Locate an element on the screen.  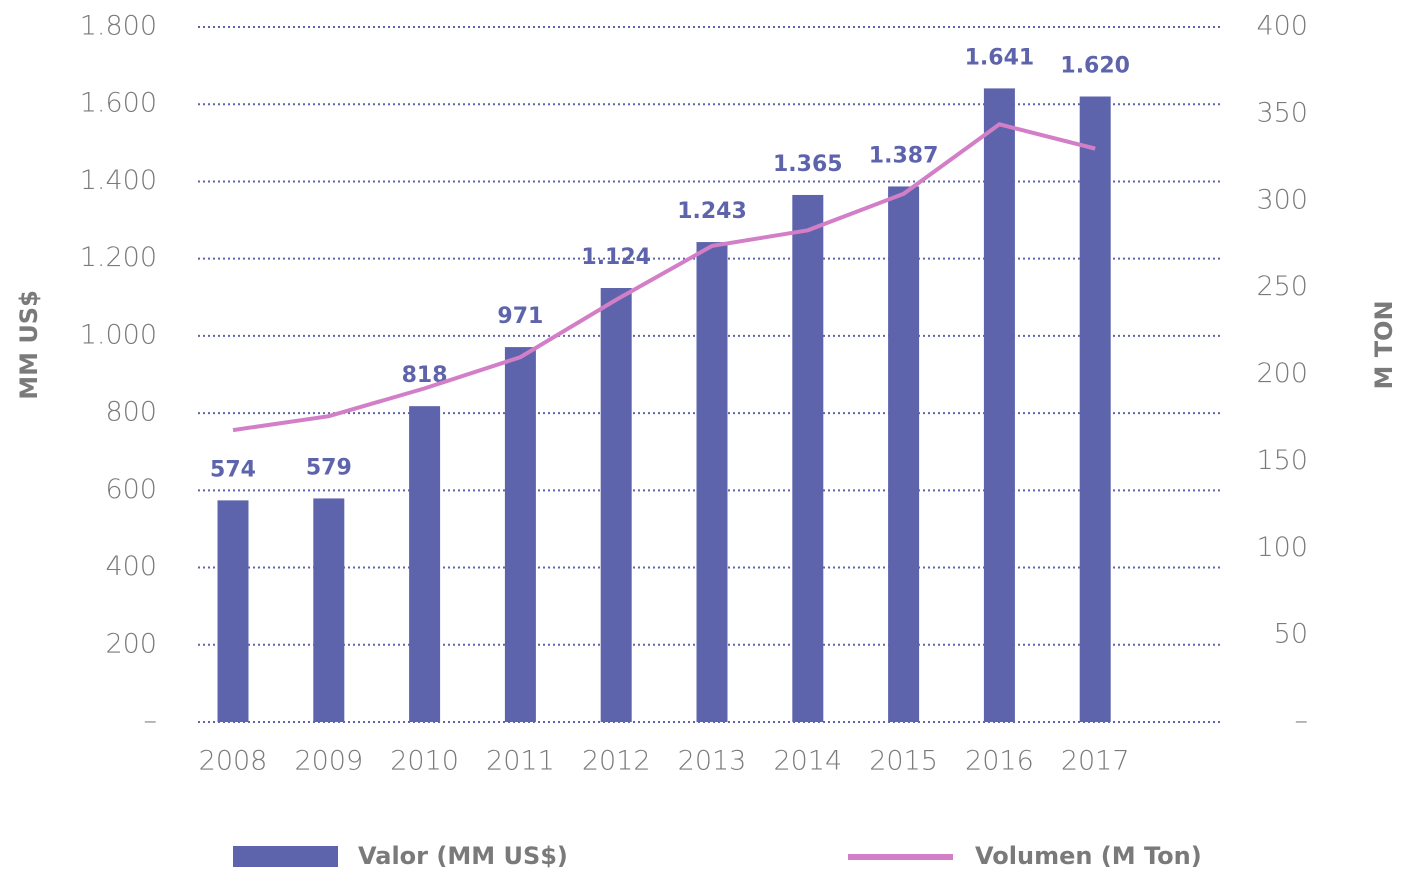
x-tick-label: 2015 is located at coordinates (903, 761).